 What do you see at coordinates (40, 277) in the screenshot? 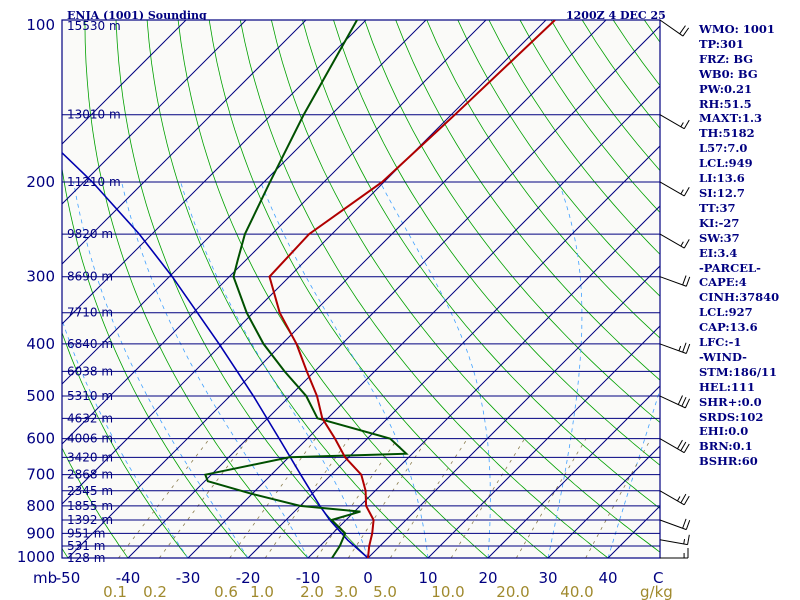
I see `pressure-tick-label: 300` at bounding box center [40, 277].